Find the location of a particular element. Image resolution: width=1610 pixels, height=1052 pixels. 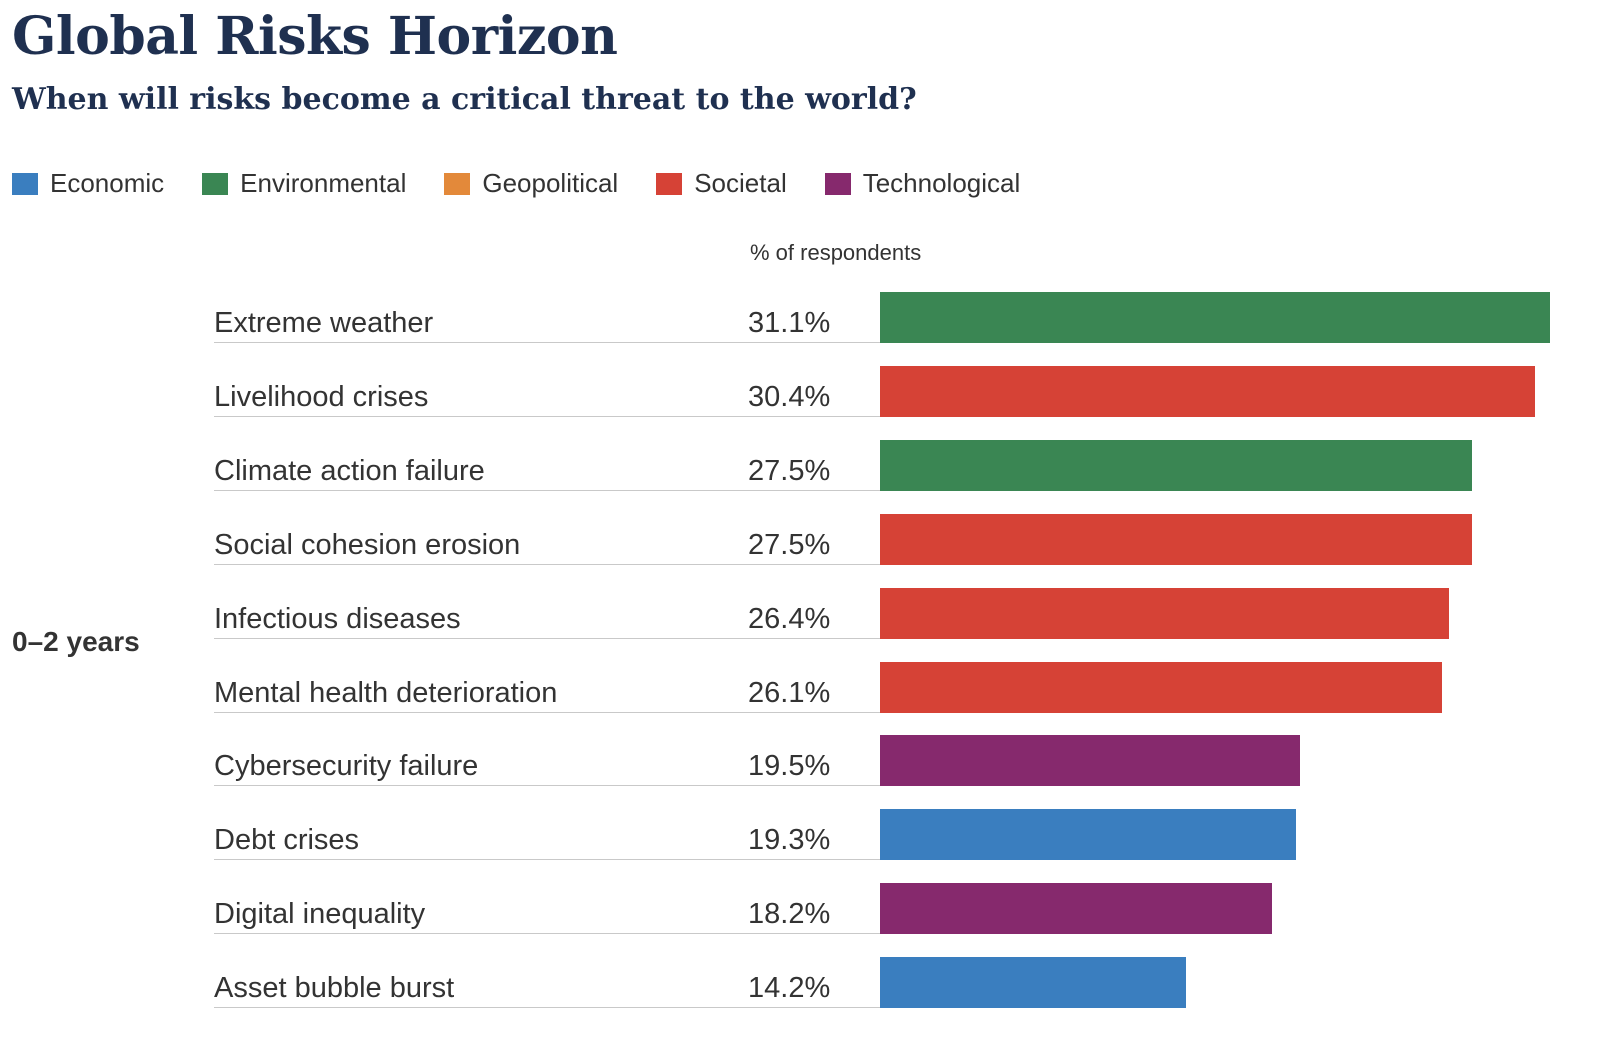

category-label: Climate action failure is located at coordinates (349, 470).